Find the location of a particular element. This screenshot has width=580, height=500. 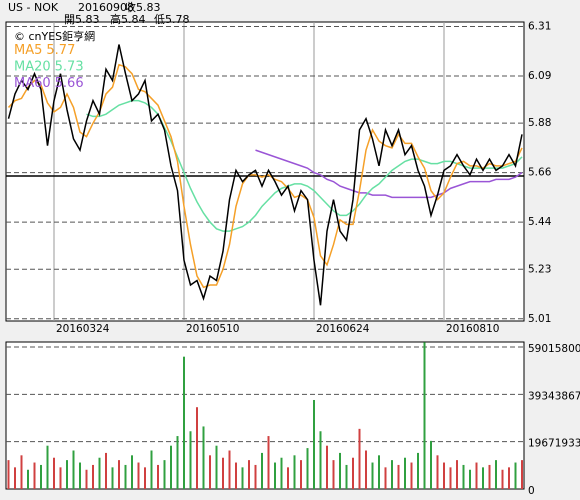

ma-line is located at coordinates (389, 174).